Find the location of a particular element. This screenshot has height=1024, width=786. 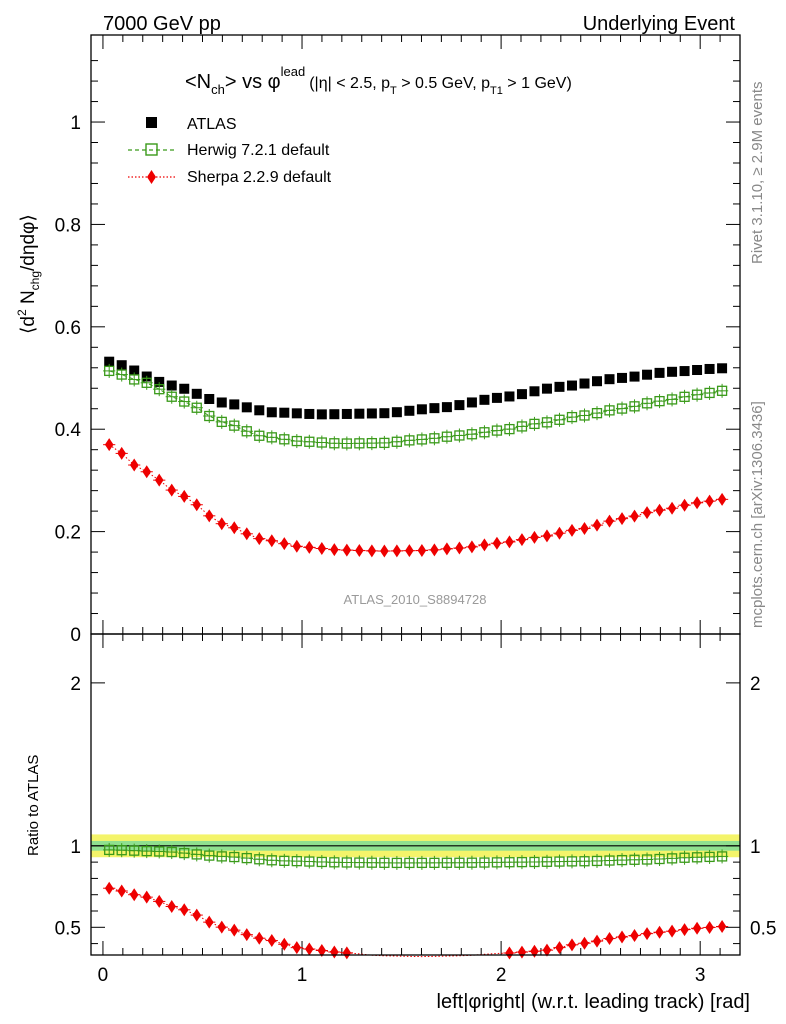

main-series-sherpa is located at coordinates (416, 498).